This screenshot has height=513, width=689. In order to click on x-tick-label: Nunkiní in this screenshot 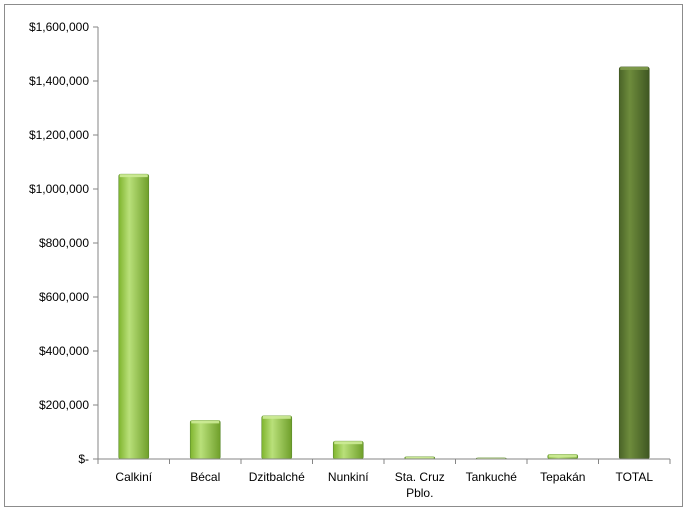, I will do `click(348, 477)`.